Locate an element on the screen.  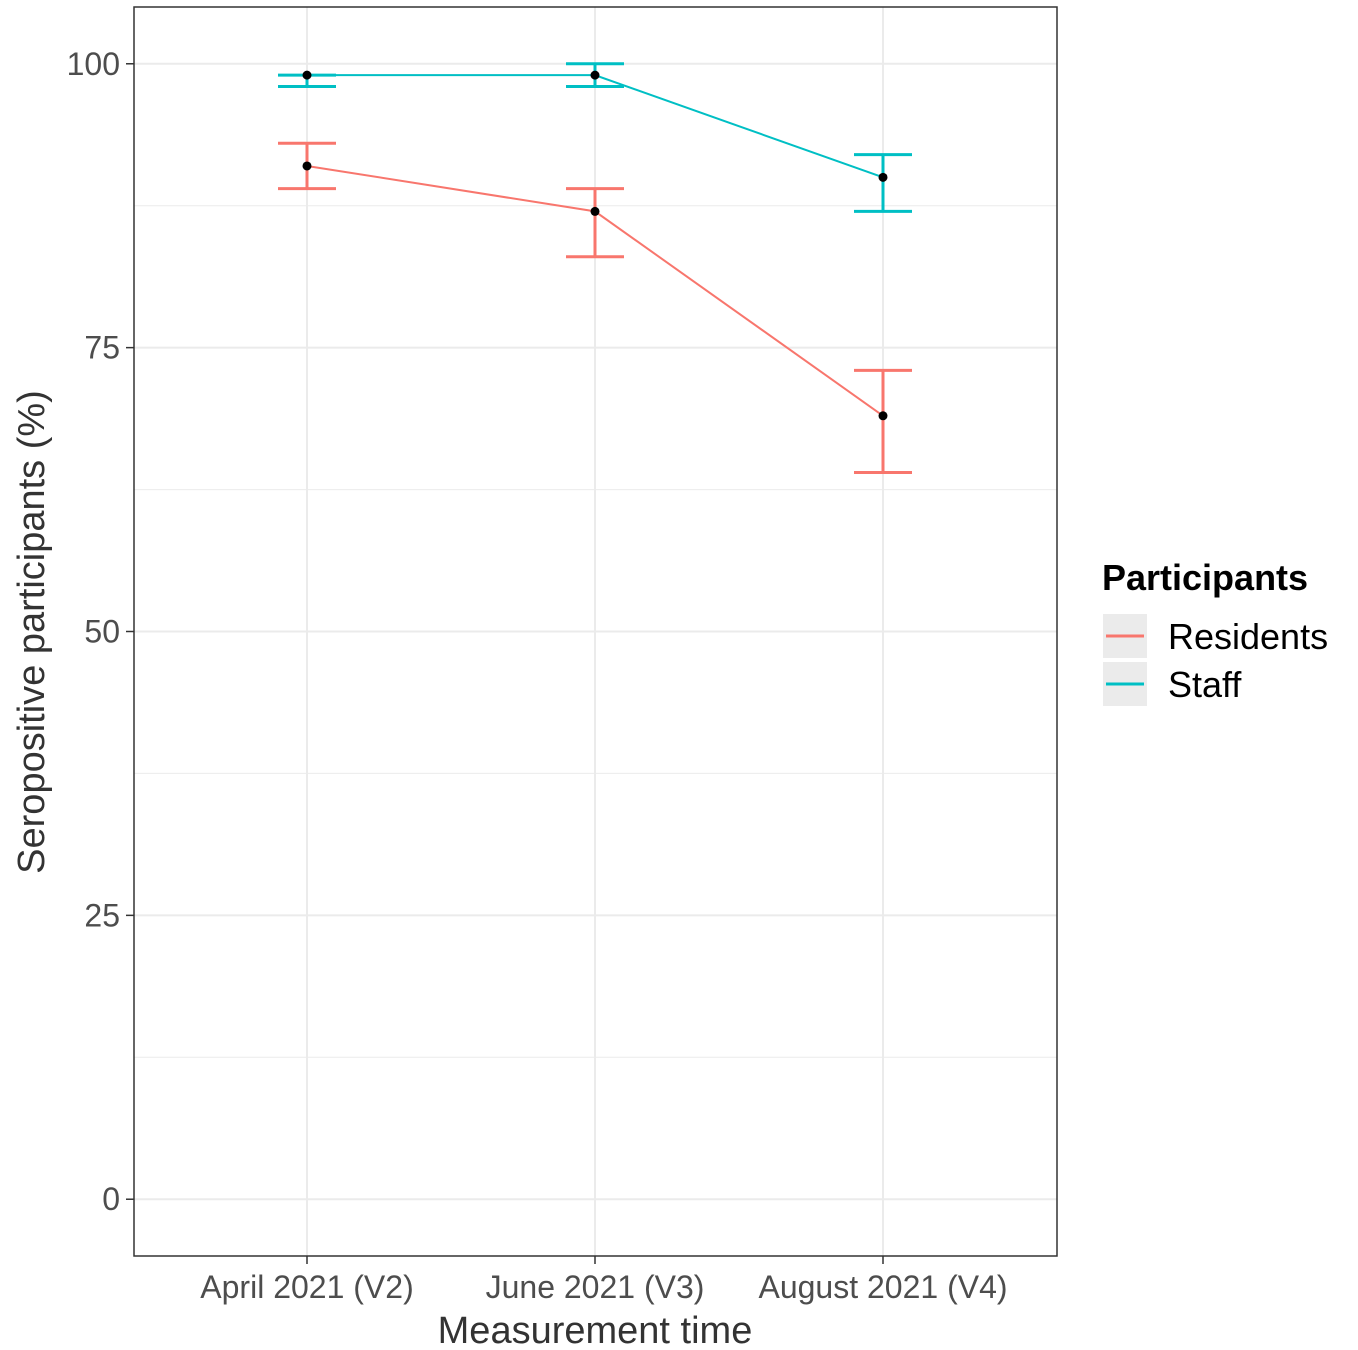
y-axis: 0 25 50 75 100 is located at coordinates (100, 631).